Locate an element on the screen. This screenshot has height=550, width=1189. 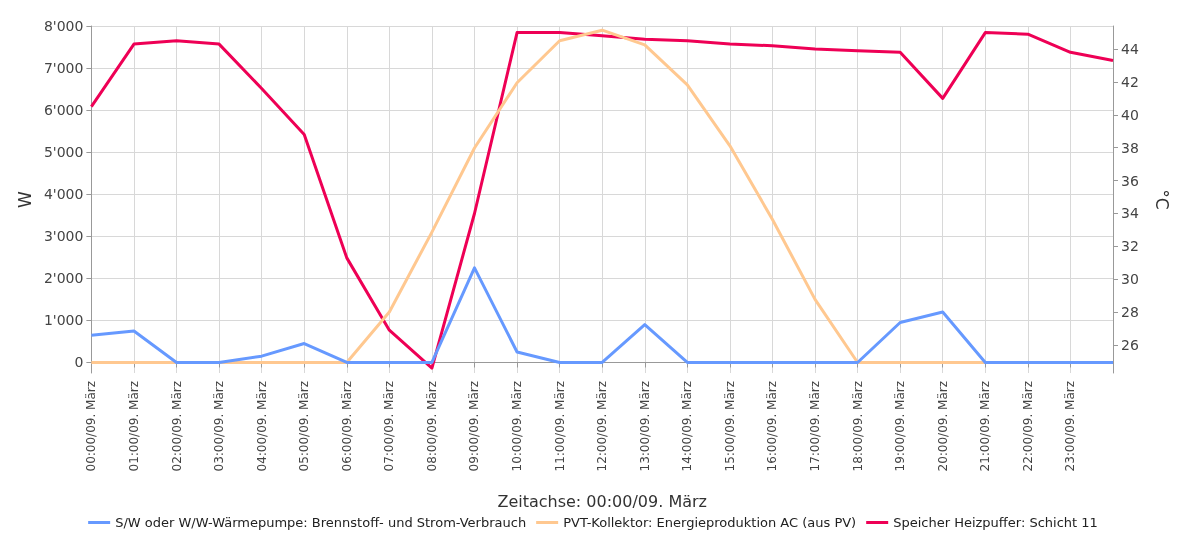
y2-tick-label: 28 is located at coordinates (1130, 312).